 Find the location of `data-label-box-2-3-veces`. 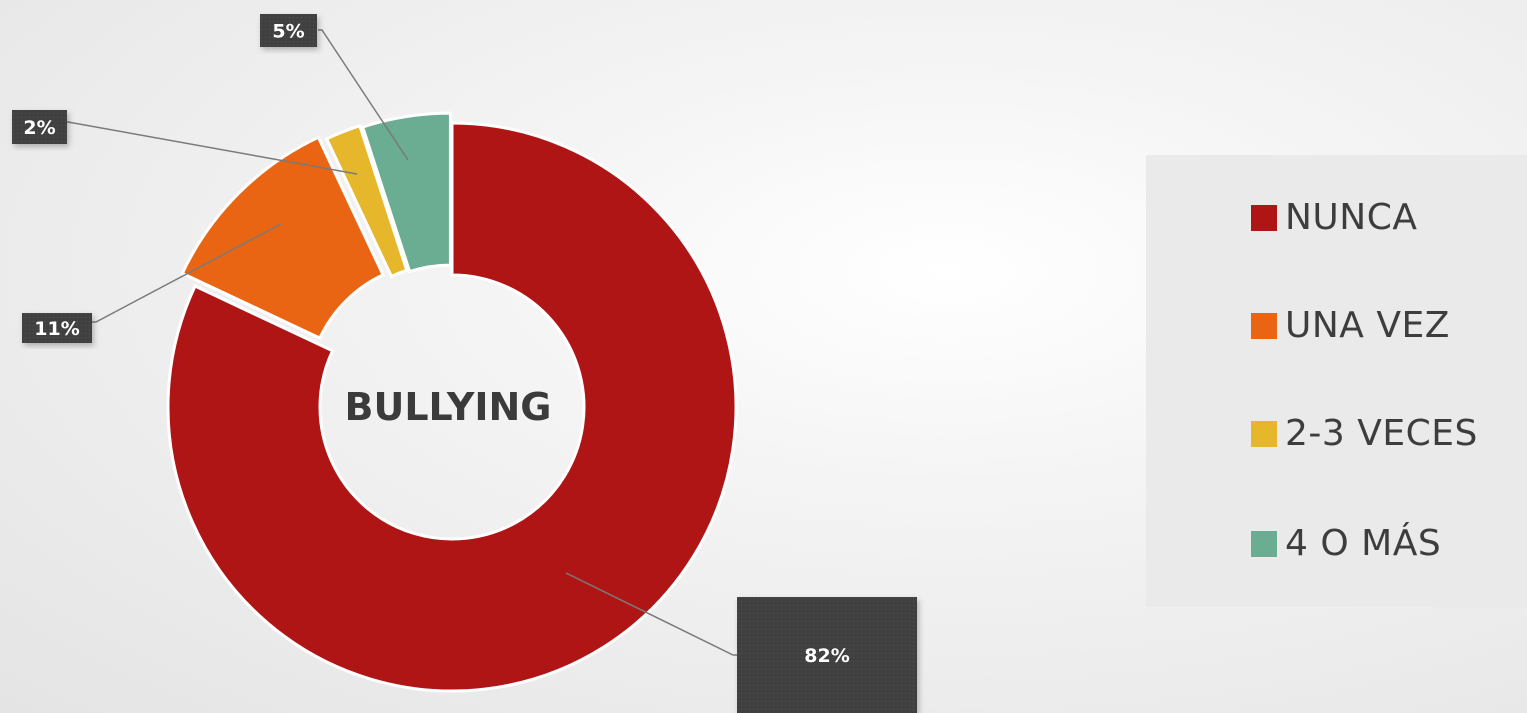

data-label-box-2-3-veces is located at coordinates (39, 127).